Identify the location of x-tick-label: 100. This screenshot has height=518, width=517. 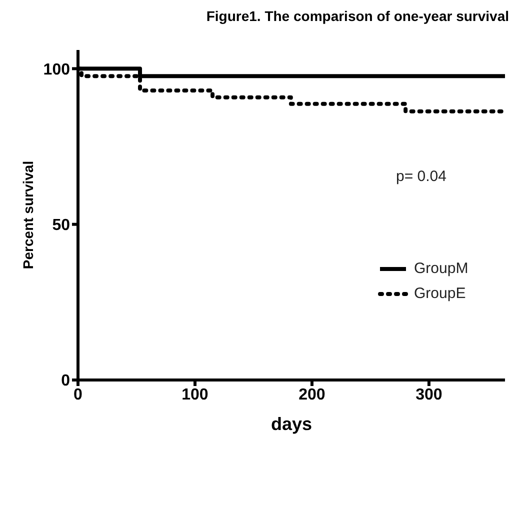
(195, 395).